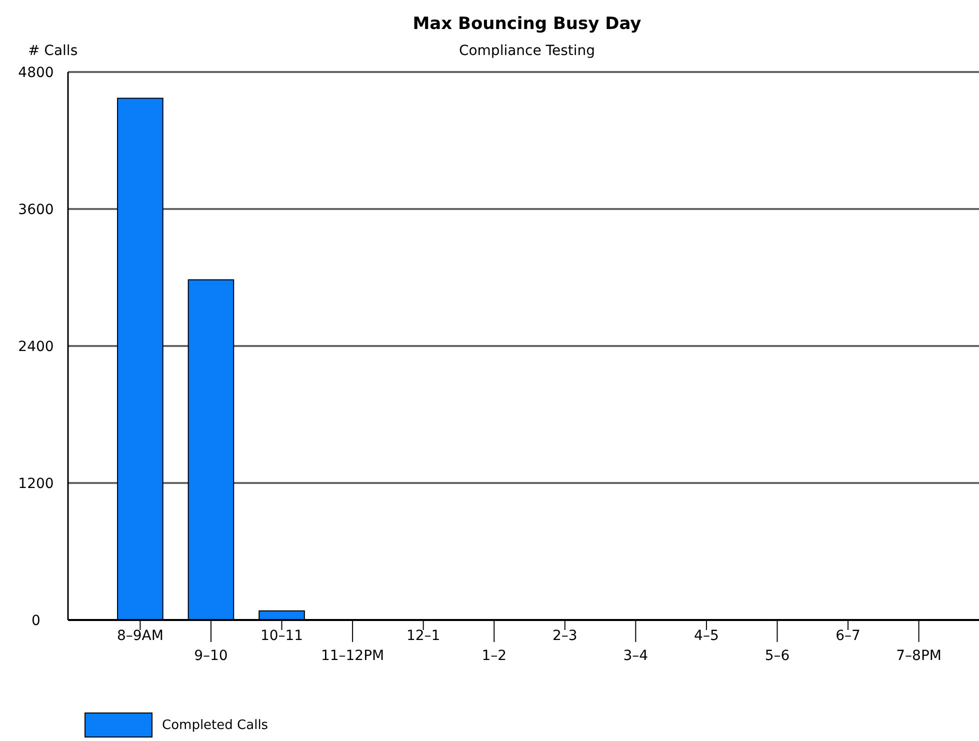 Image resolution: width=979 pixels, height=741 pixels. I want to click on x-tick-label: 10–11, so click(282, 636).